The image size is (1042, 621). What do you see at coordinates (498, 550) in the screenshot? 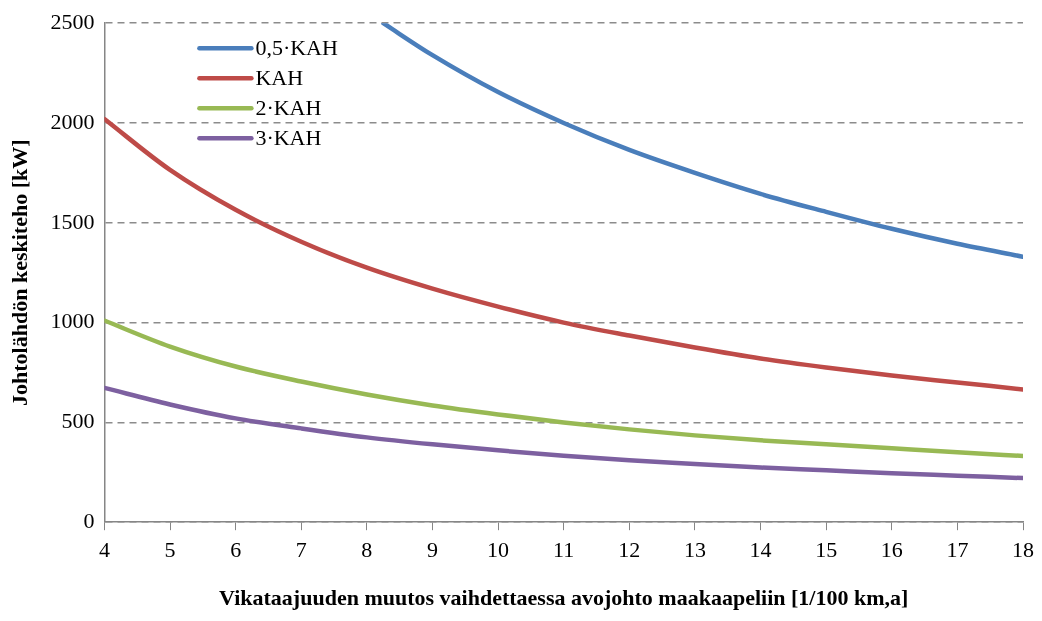
I see `x-tick-label: 10` at bounding box center [498, 550].